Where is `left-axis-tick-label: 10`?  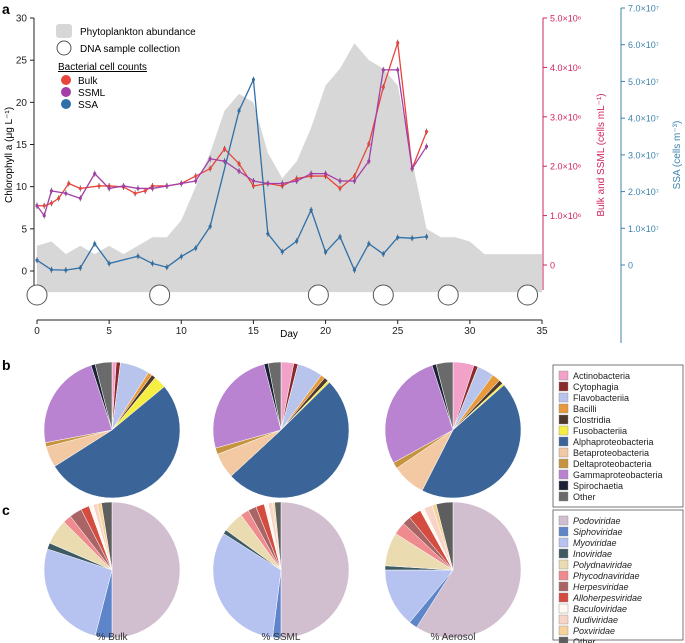 left-axis-tick-label: 10 is located at coordinates (22, 187).